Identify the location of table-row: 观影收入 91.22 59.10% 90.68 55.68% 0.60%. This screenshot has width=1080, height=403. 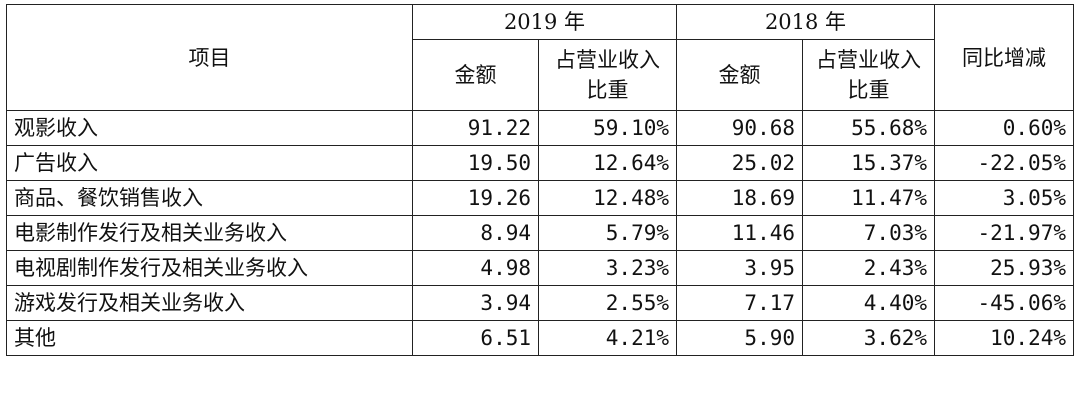
(540, 128).